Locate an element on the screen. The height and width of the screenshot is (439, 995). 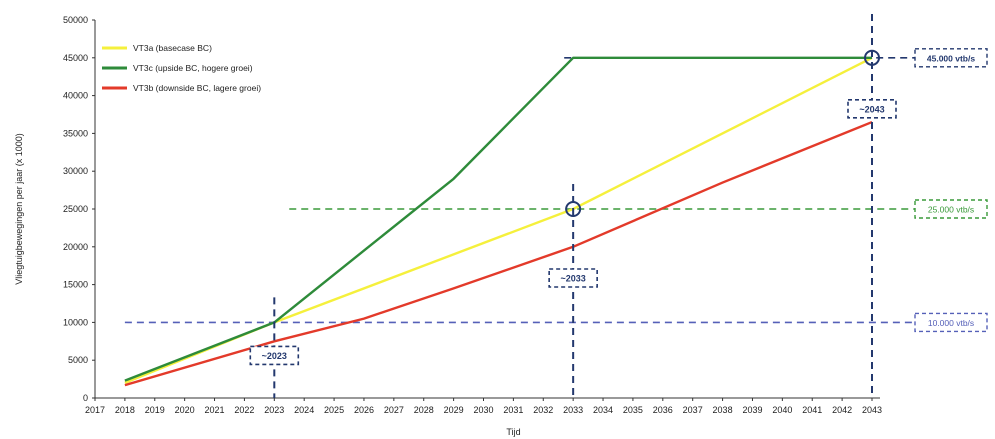
x-tick-label: 2032 is located at coordinates (543, 410).